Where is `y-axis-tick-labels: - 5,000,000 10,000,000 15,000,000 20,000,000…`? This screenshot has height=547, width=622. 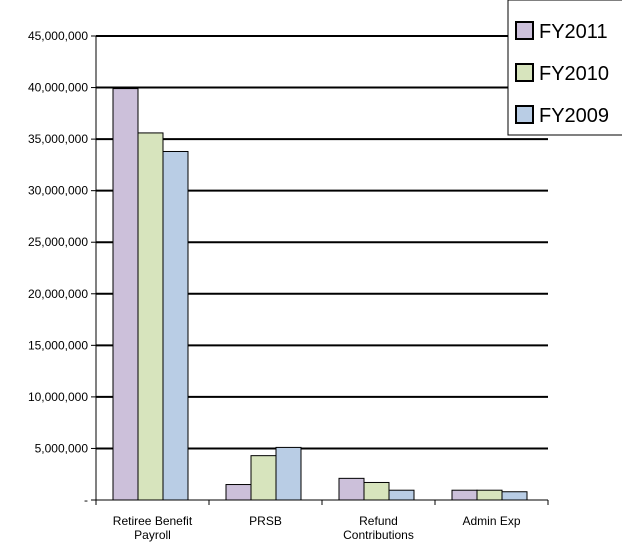
y-axis-tick-labels: - 5,000,000 10,000,000 15,000,000 20,000,000… is located at coordinates (62, 268).